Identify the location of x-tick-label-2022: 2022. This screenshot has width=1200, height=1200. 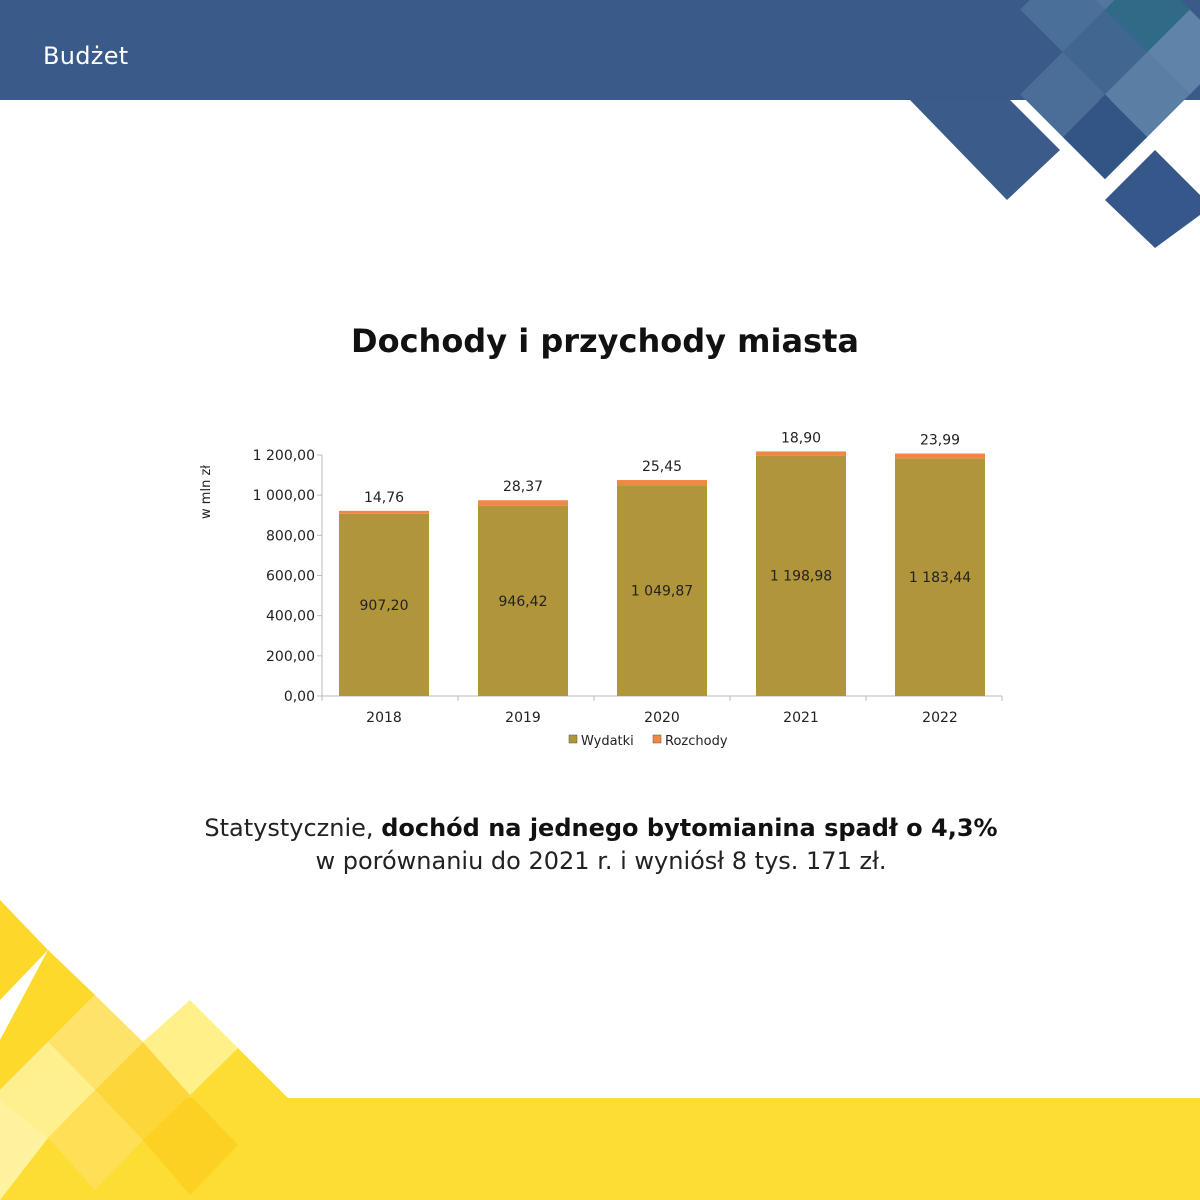
(940, 718).